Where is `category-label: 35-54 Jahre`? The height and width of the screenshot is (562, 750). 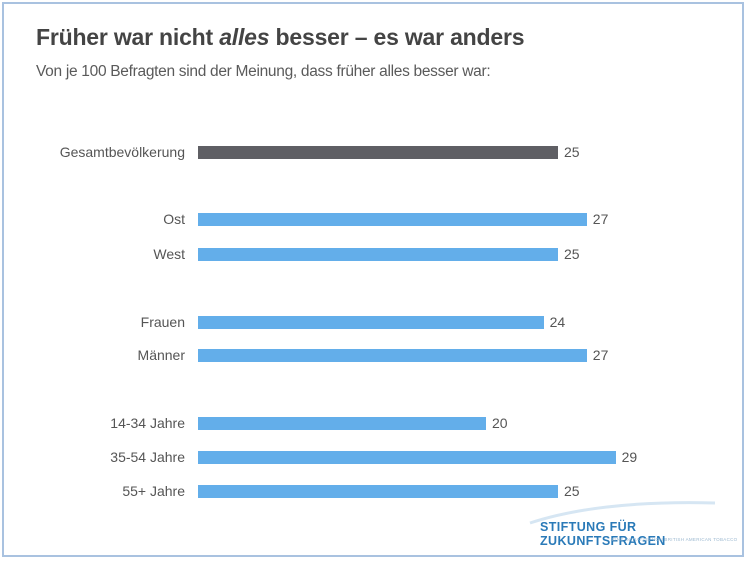
category-label: 35-54 Jahre is located at coordinates (147, 457).